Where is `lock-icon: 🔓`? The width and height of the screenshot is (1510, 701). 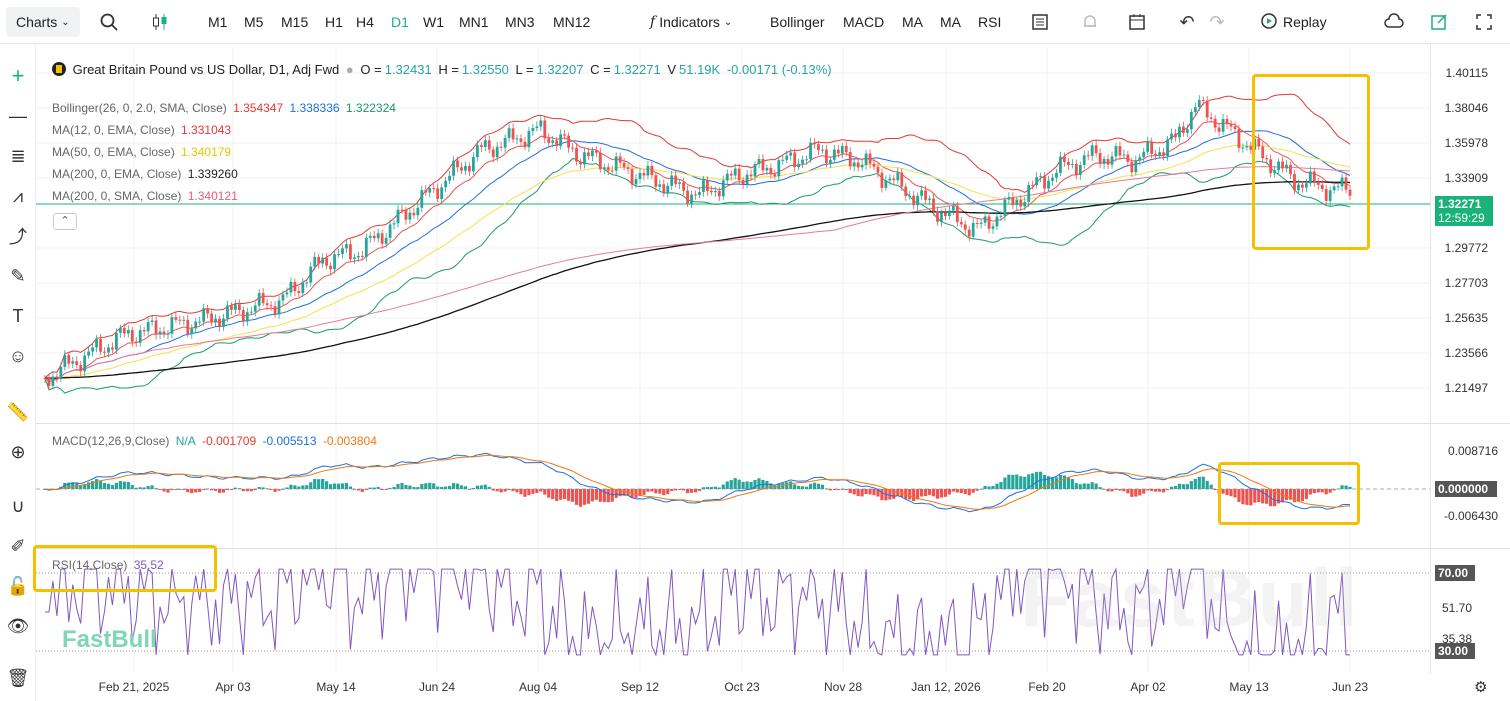 lock-icon: 🔓 is located at coordinates (18, 585).